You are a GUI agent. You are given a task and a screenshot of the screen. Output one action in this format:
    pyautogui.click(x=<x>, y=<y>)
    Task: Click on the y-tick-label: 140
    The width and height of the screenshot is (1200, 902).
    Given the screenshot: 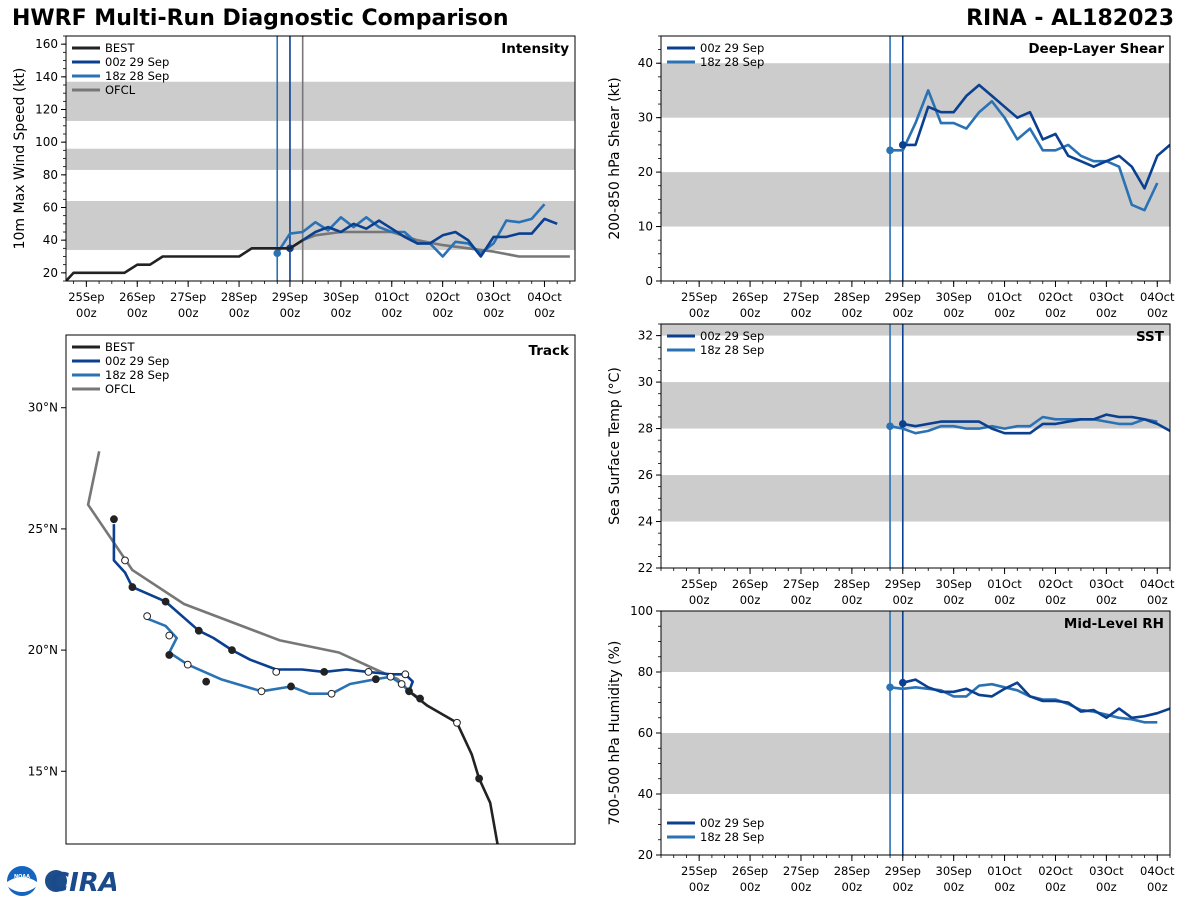 What is the action you would take?
    pyautogui.click(x=46, y=77)
    